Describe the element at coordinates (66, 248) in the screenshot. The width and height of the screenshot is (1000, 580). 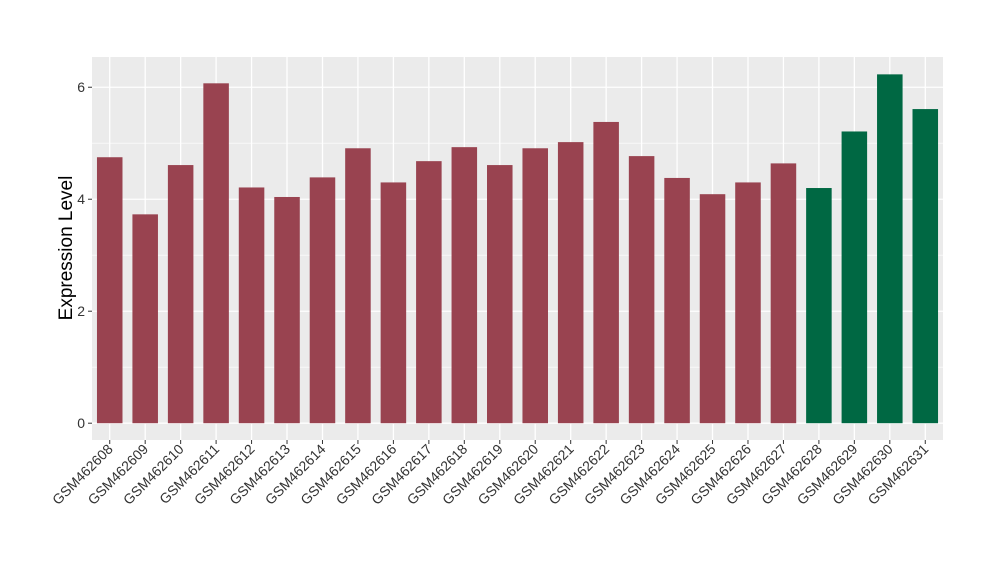
I see `y-axis-title: Expression Level` at that location.